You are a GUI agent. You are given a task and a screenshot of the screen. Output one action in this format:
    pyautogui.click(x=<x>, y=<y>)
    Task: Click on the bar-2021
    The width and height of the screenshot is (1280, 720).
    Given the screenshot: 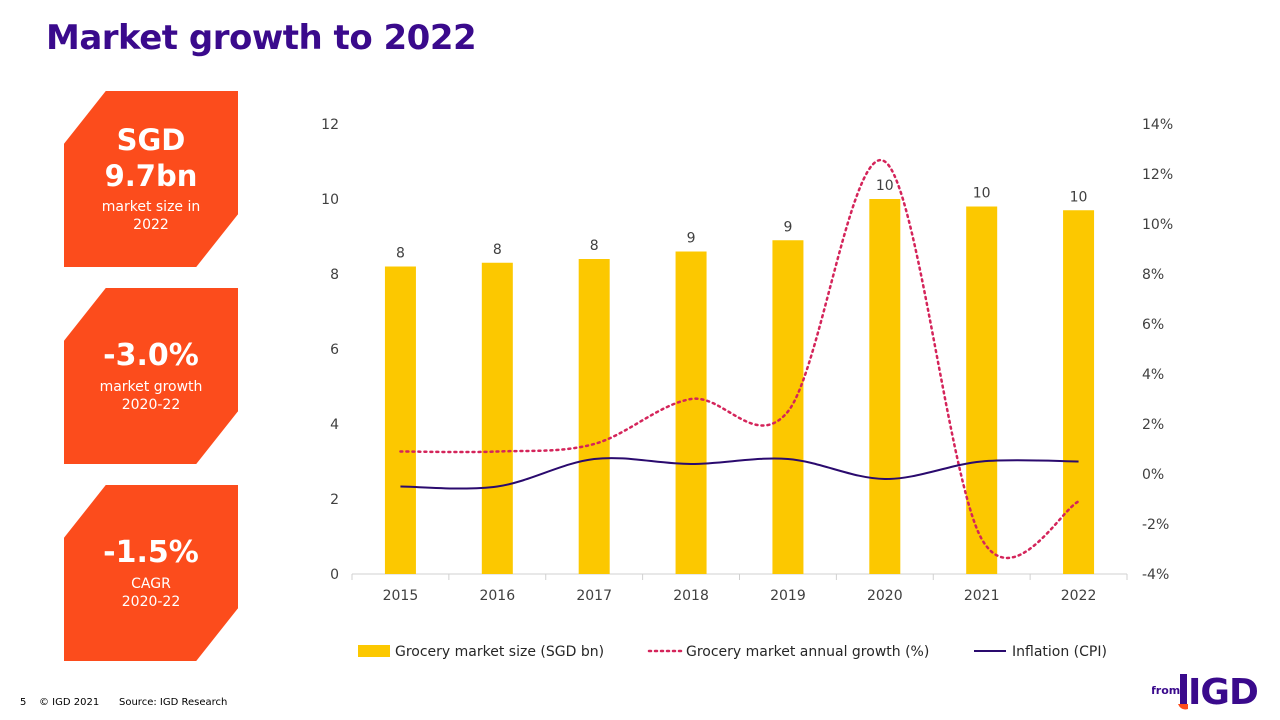 What is the action you would take?
    pyautogui.click(x=982, y=390)
    